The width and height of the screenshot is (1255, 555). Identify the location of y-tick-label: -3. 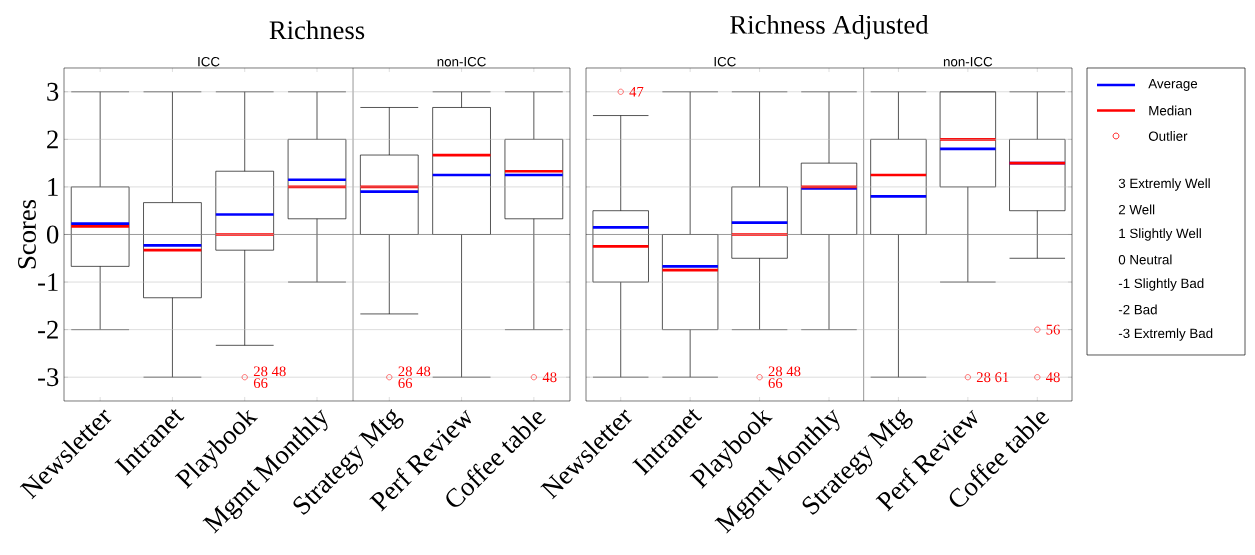
(48, 377).